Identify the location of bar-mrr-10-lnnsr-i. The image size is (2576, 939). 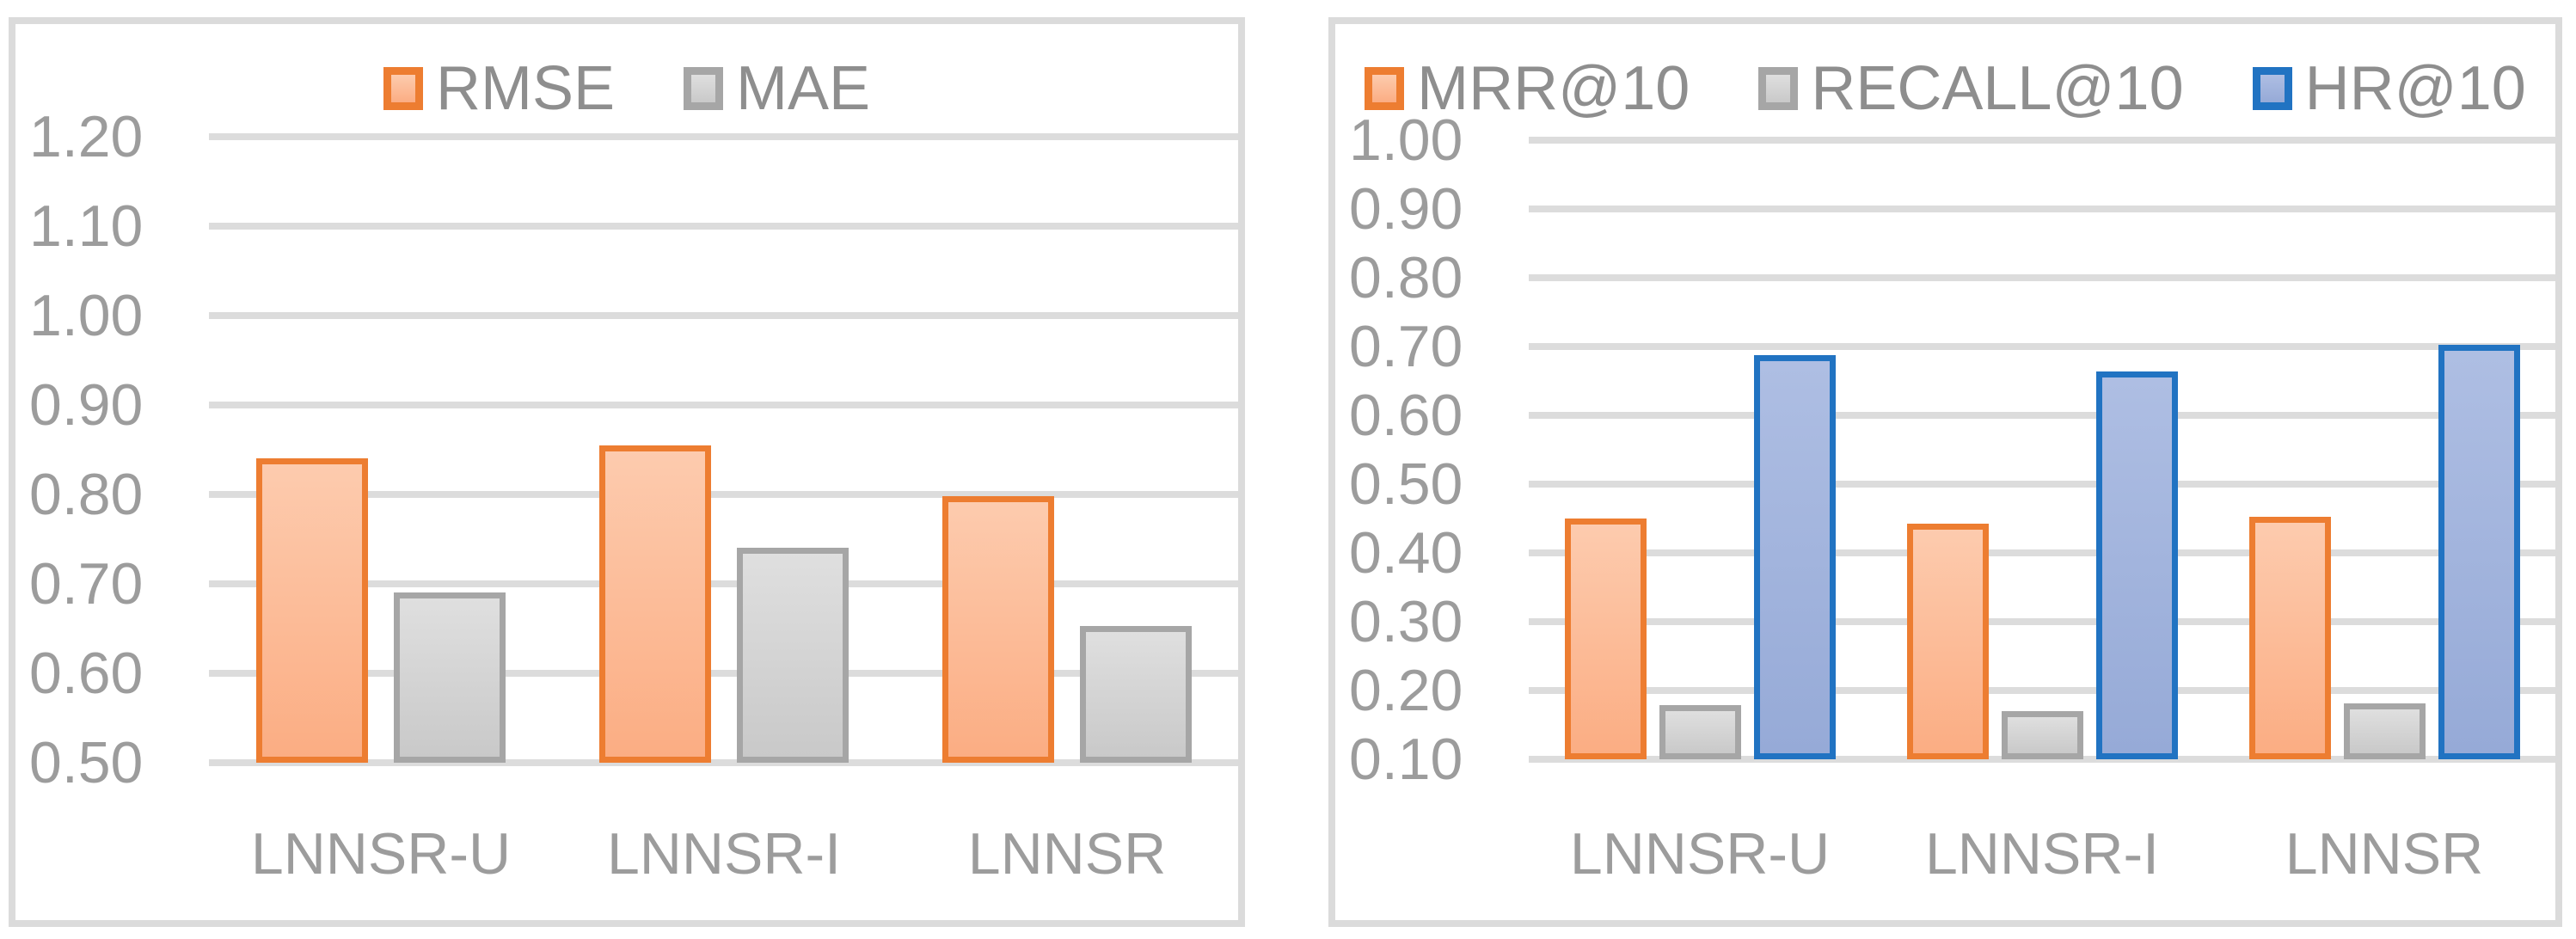
(1948, 641).